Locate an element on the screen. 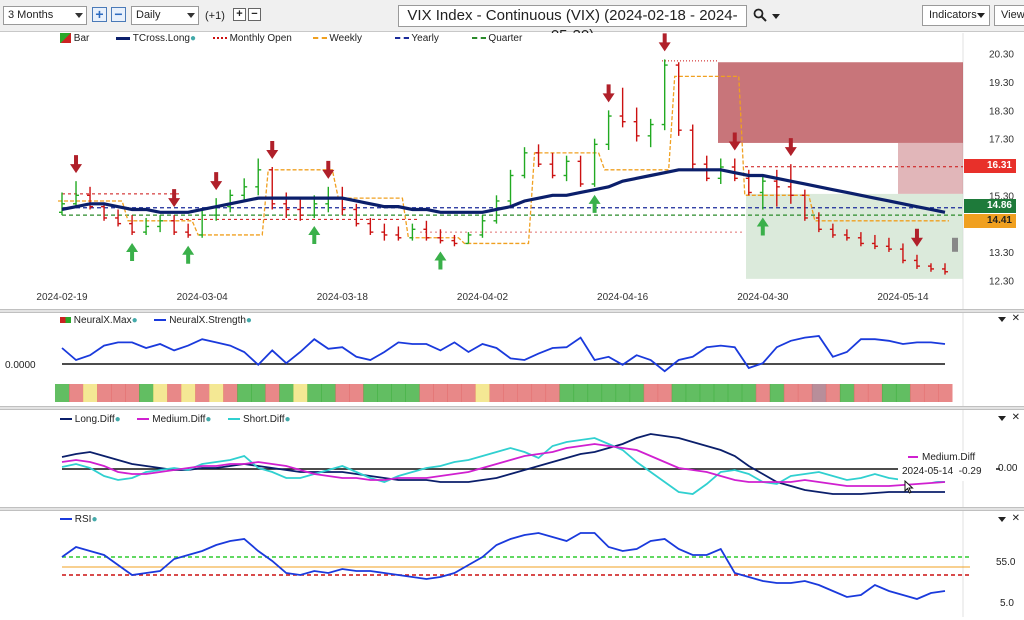  legend-tcross: TCross.Long is located at coordinates (161, 38).